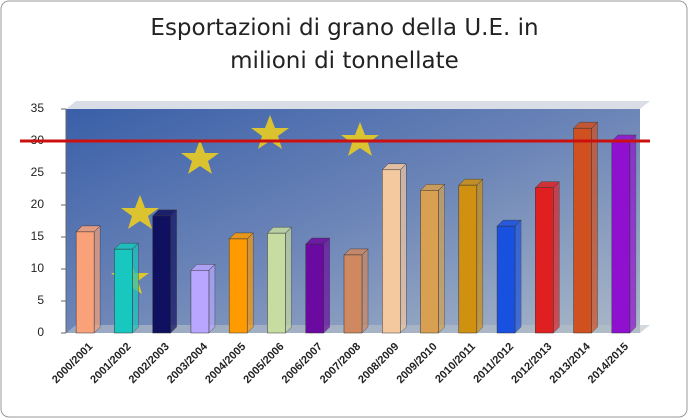  Describe the element at coordinates (38, 236) in the screenshot. I see `y-tick-label: 15` at that location.